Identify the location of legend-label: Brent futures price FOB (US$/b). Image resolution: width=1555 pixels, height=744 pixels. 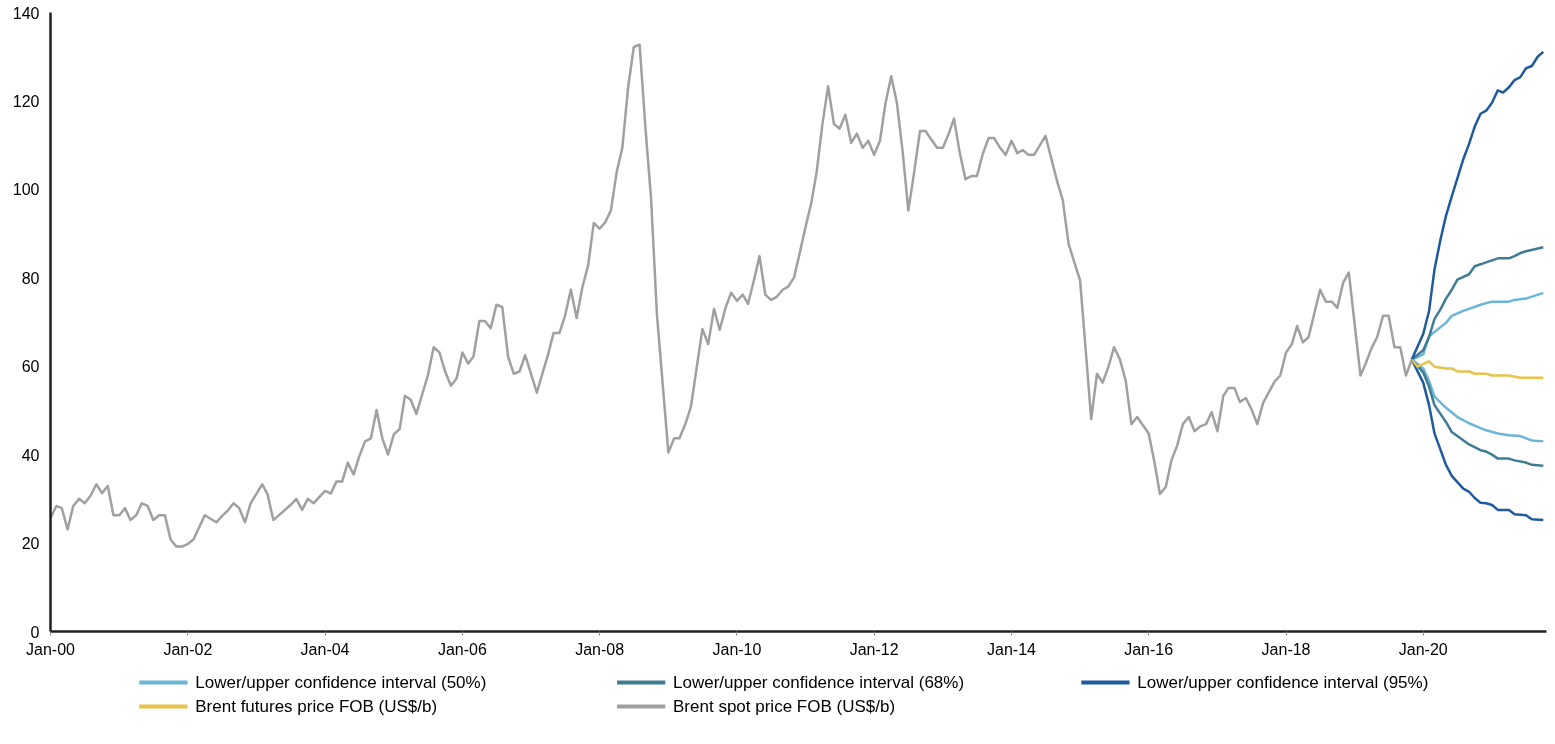
(316, 706).